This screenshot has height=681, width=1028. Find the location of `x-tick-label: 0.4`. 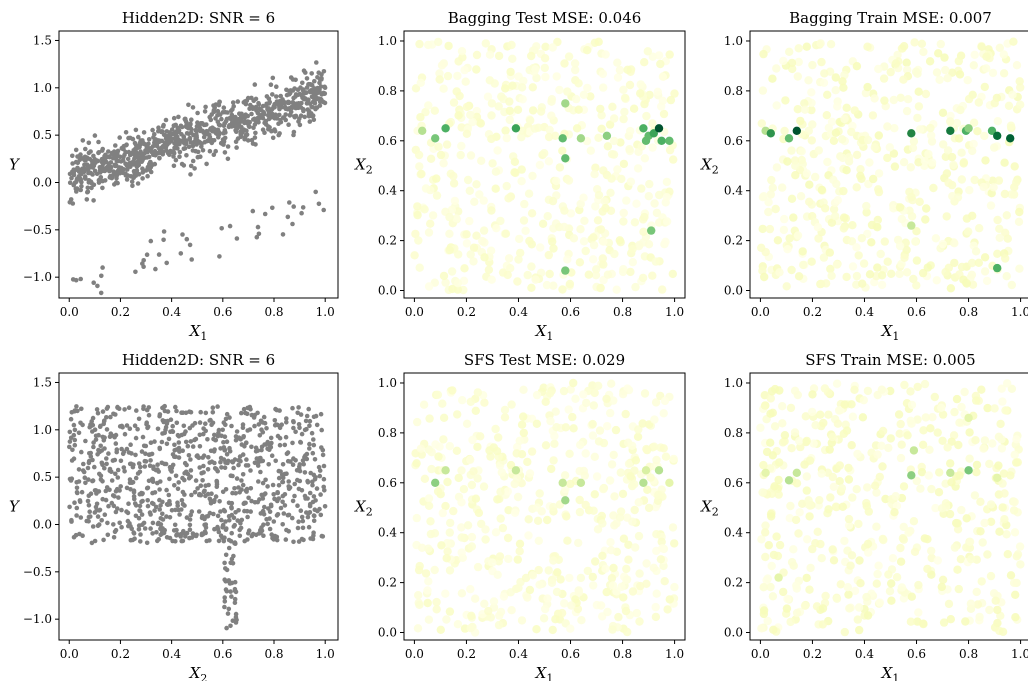

x-tick-label: 0.4 is located at coordinates (864, 312).